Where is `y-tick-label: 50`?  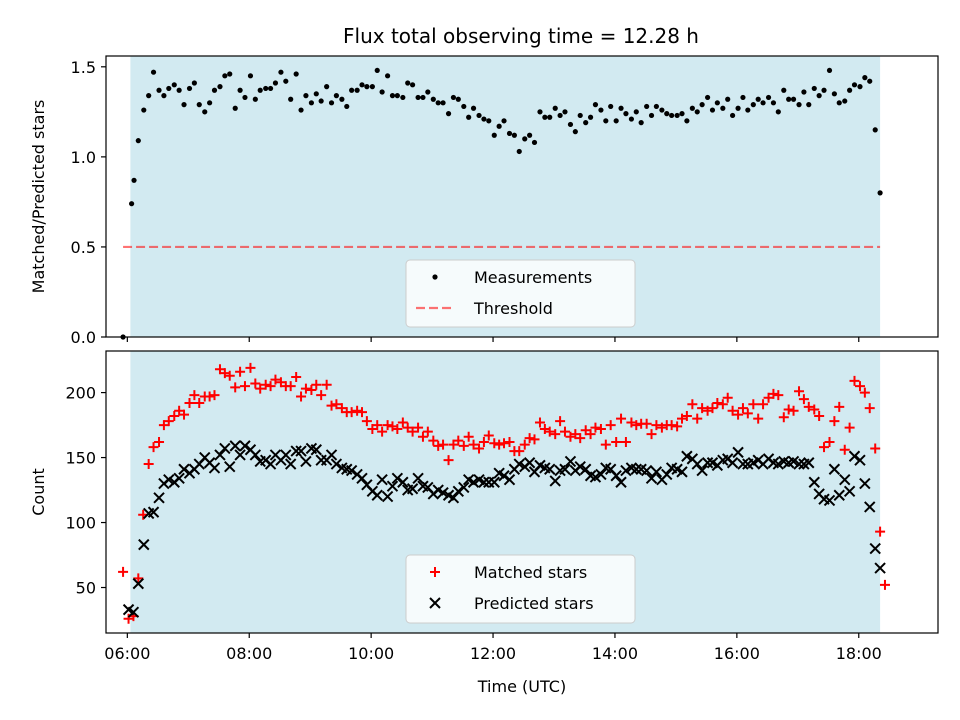
y-tick-label: 50 is located at coordinates (86, 588).